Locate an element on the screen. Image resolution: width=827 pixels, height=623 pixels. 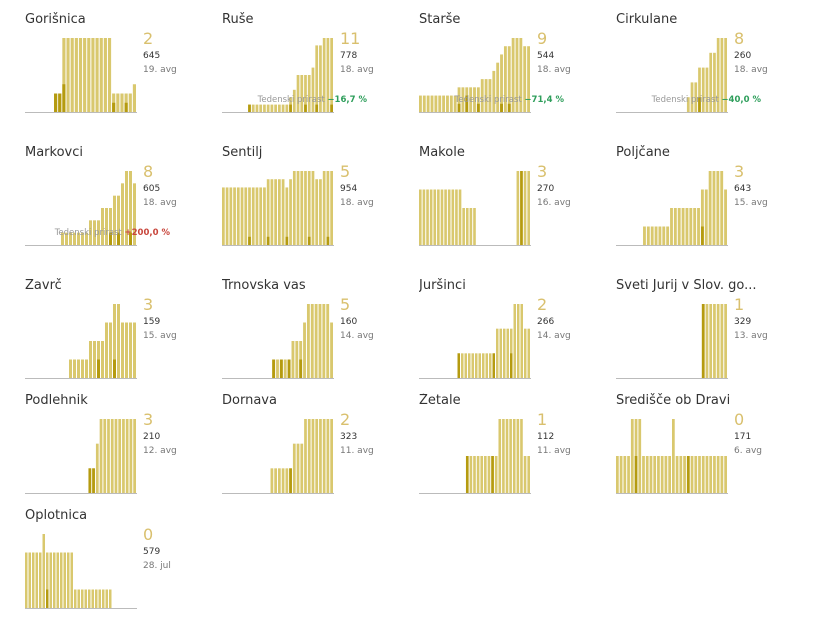
municipality-name: Trnovska vas is located at coordinates (264, 285).